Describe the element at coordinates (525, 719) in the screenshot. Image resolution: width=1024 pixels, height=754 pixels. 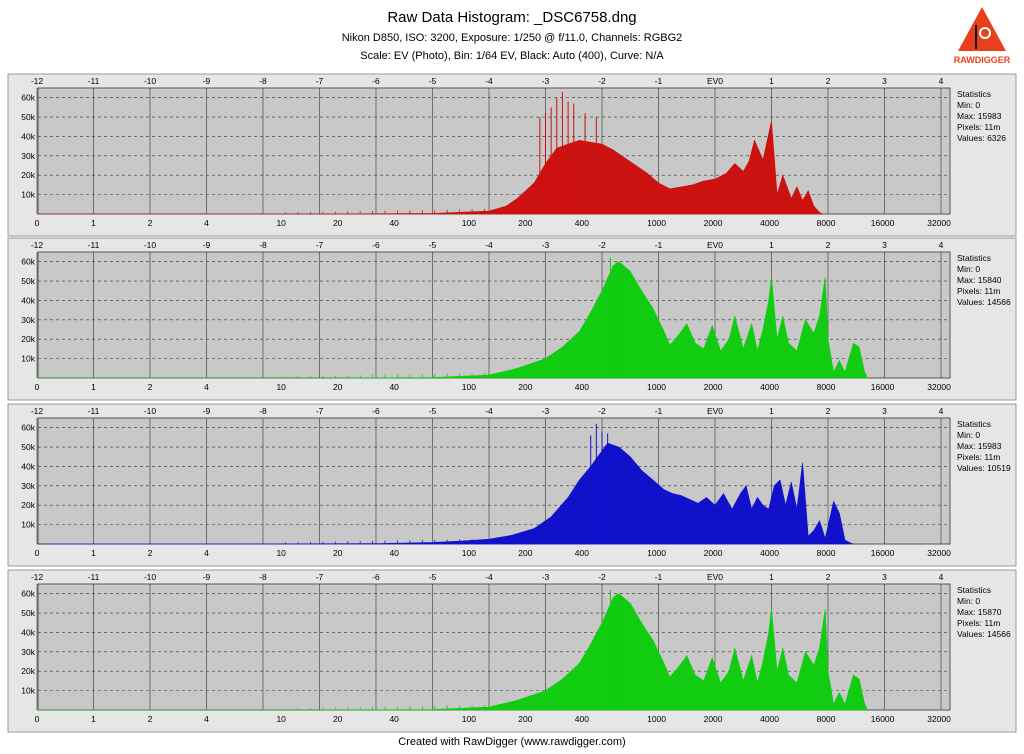
I see `bottom-axis-tick-label: 200` at that location.